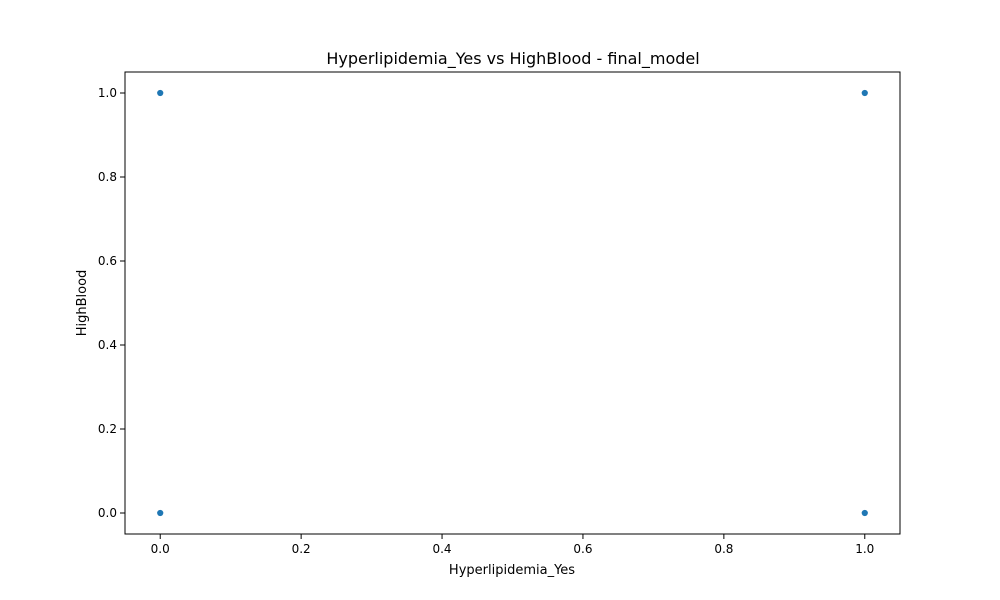  Describe the element at coordinates (441, 549) in the screenshot. I see `x-tick-label: 0.4` at that location.